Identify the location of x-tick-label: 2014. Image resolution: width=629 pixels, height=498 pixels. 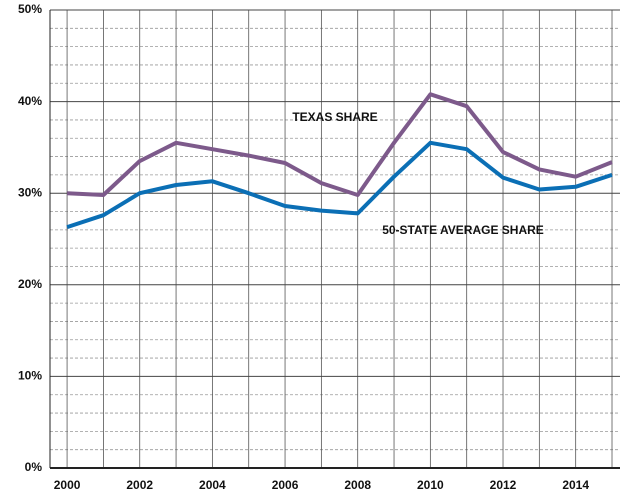
(575, 485).